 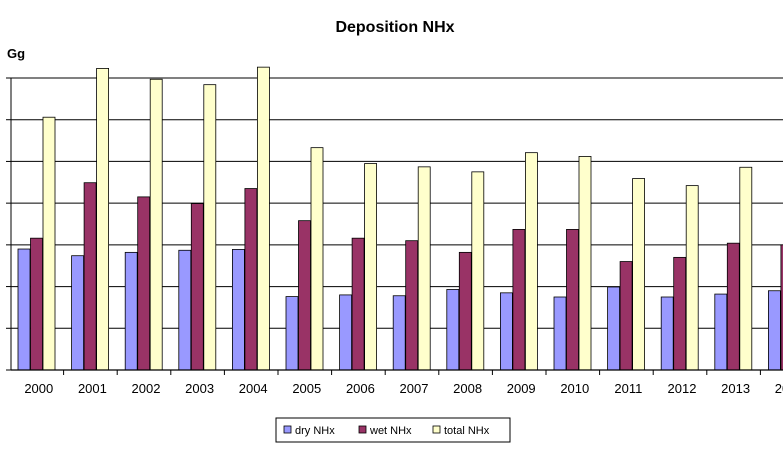 I want to click on legend: dry NHx wet NHx total NHx, so click(x=393, y=430).